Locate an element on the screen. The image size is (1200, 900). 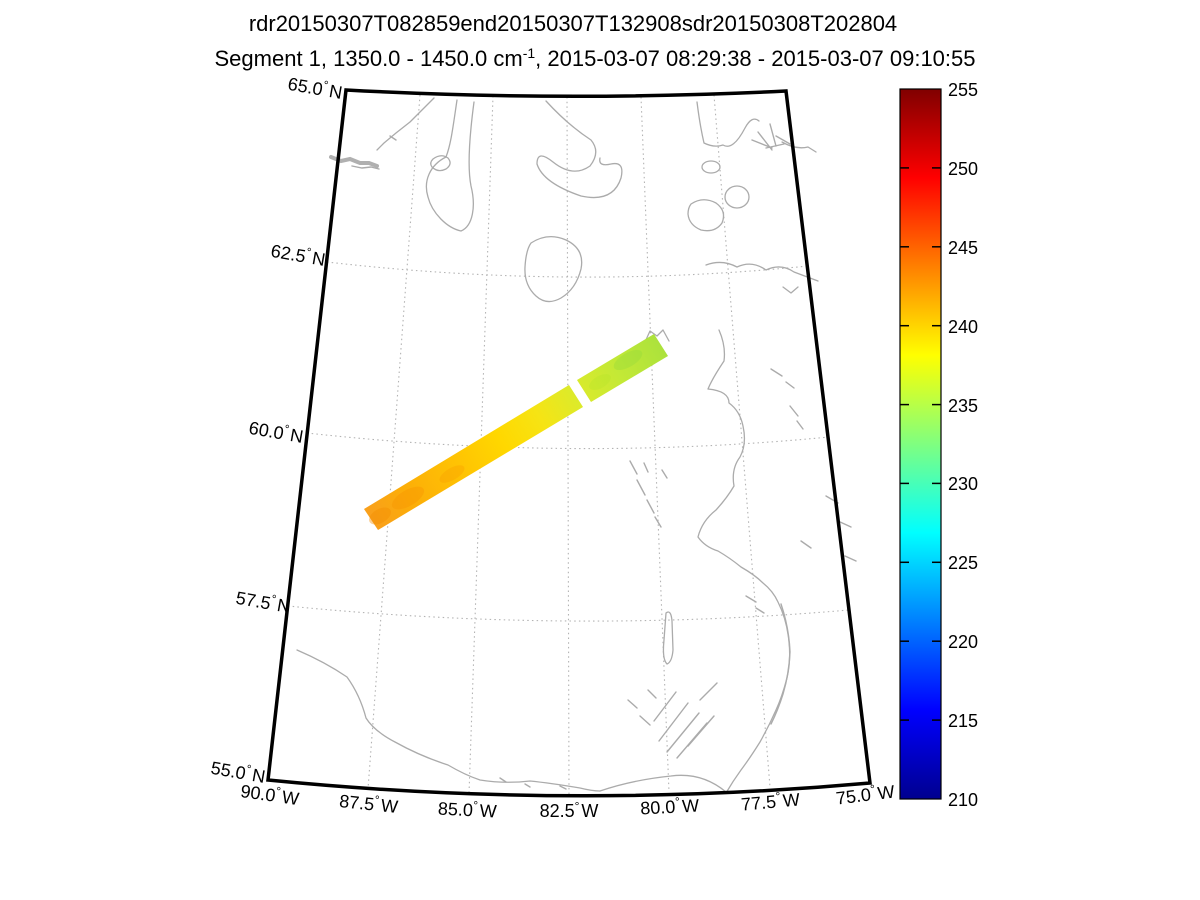
graticule-meridian-77.5W is located at coordinates (742, 441).